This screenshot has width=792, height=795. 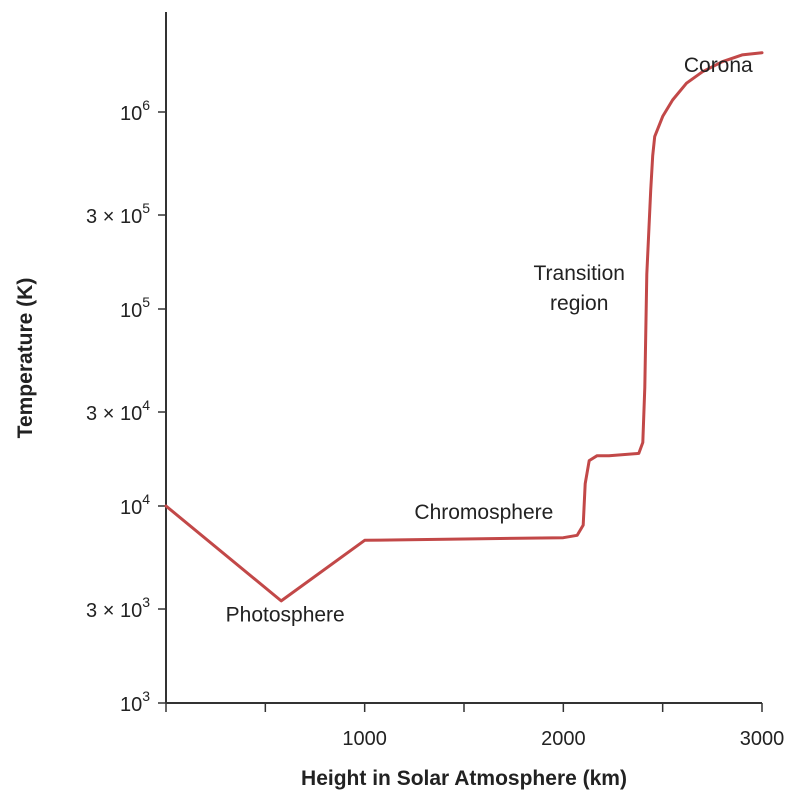 I want to click on y-tick-label: 3 × 10⁵, so click(x=118, y=214).